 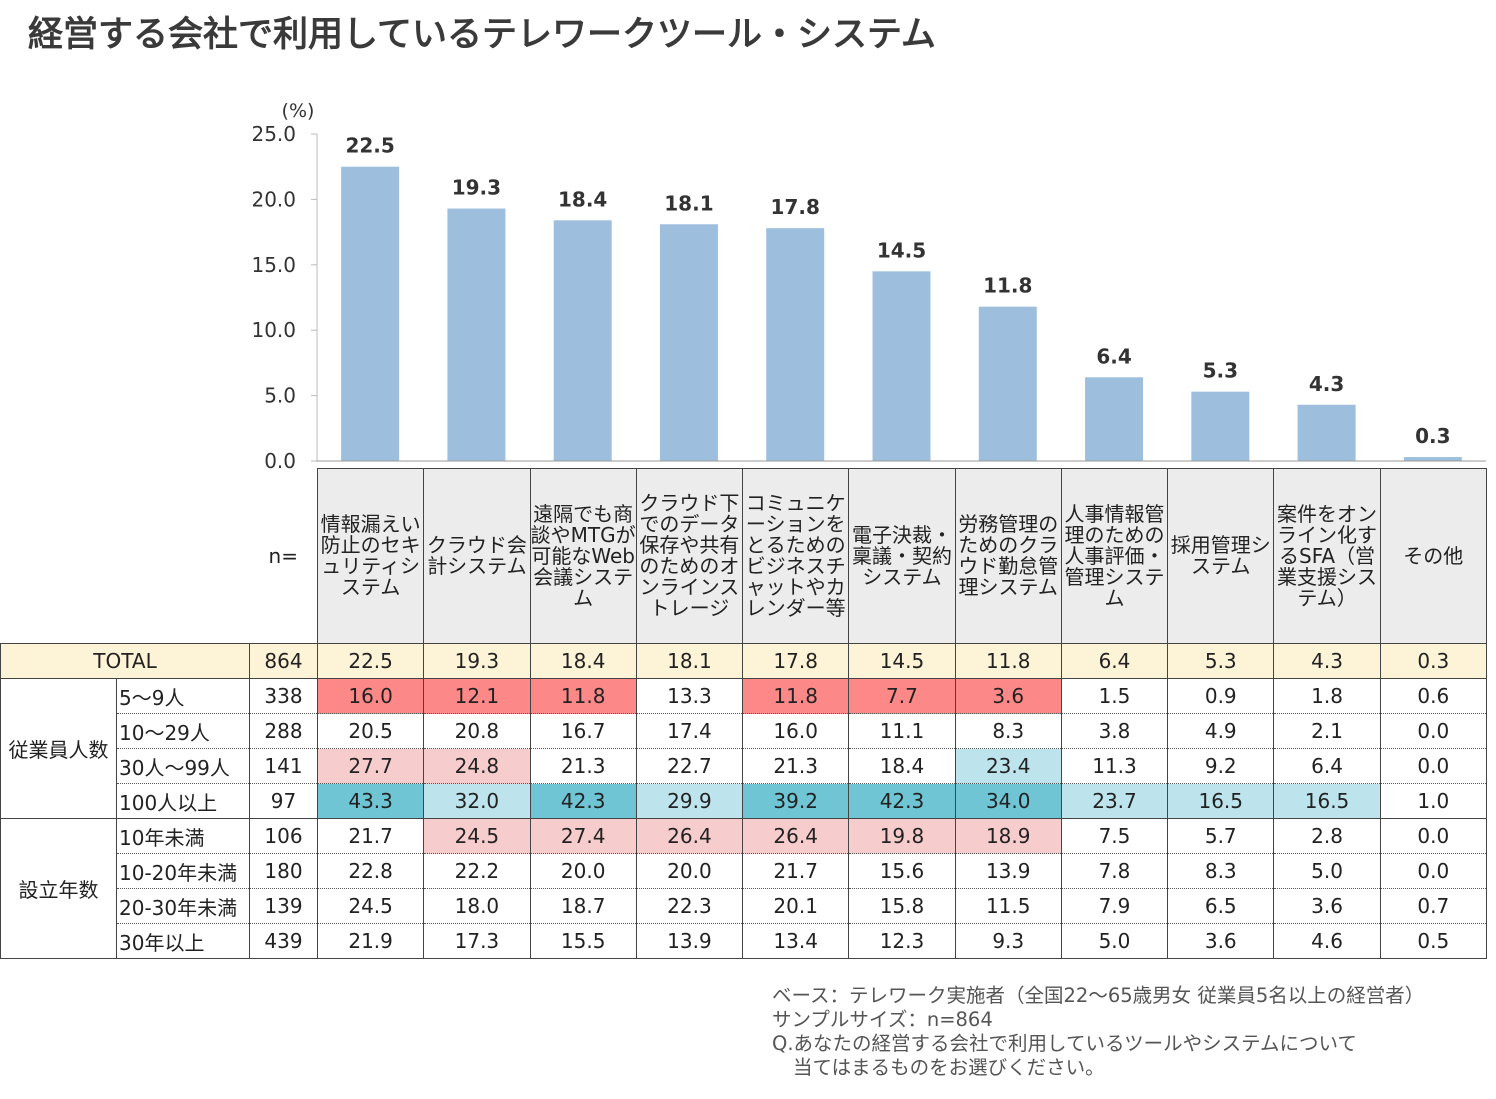 I want to click on cell-value: 12.1, so click(x=477, y=696).